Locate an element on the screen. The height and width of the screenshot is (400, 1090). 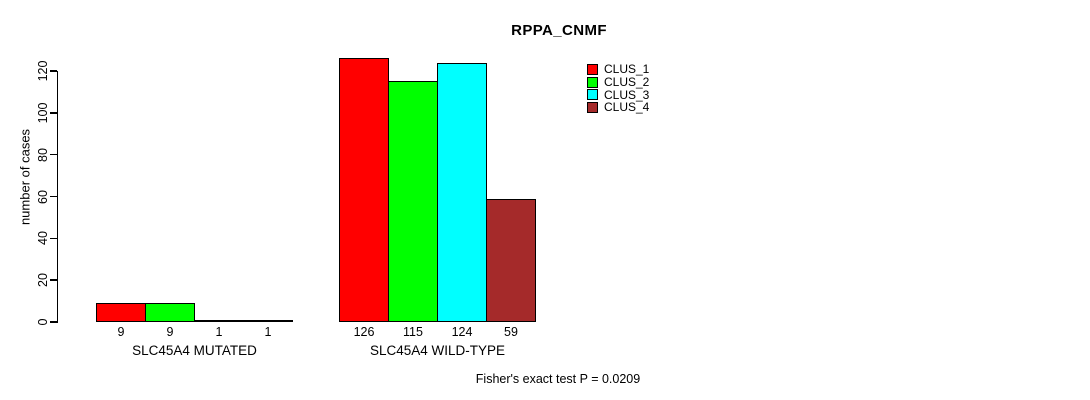
bar-value-label: 59 is located at coordinates (511, 332).